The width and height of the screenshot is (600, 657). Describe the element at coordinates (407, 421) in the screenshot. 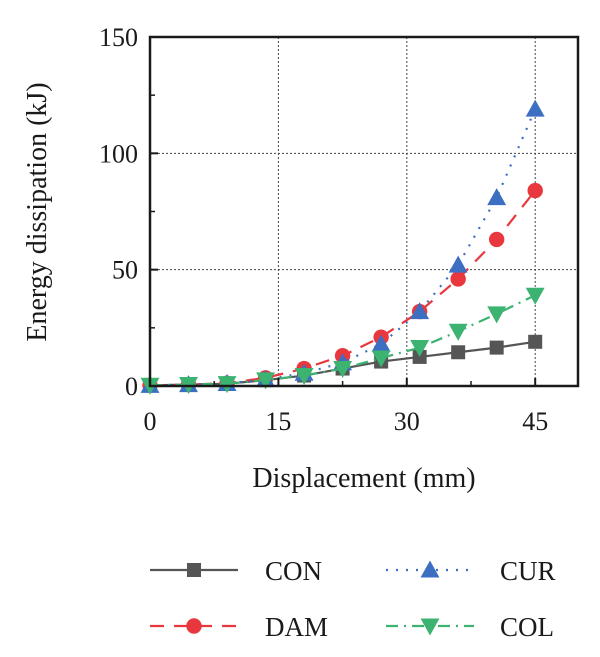

I see `x-tick-label: 30` at that location.